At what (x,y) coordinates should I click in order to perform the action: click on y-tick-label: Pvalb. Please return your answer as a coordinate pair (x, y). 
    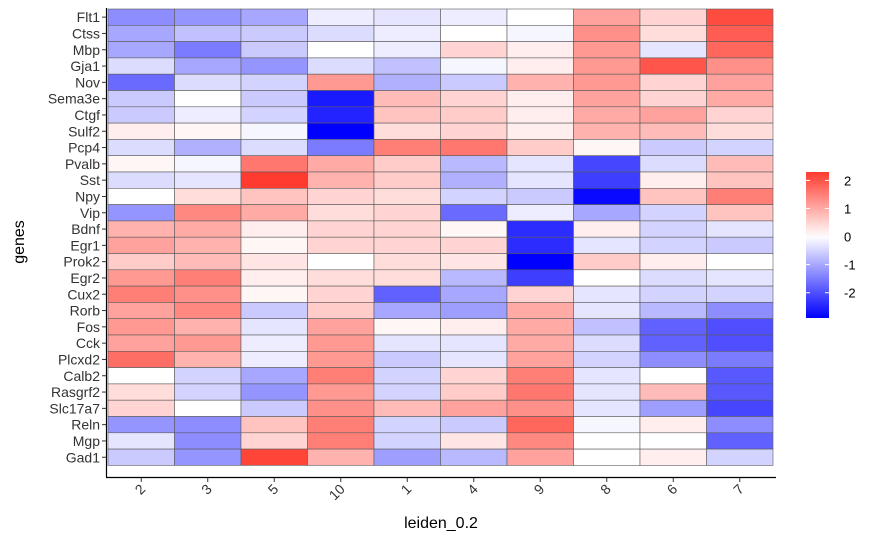
    Looking at the image, I should click on (82, 164).